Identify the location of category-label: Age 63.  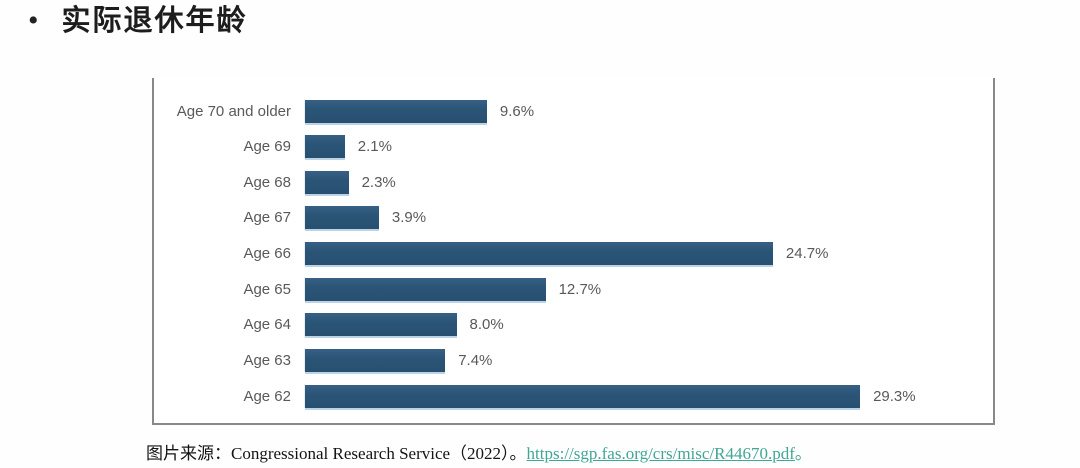
(267, 360).